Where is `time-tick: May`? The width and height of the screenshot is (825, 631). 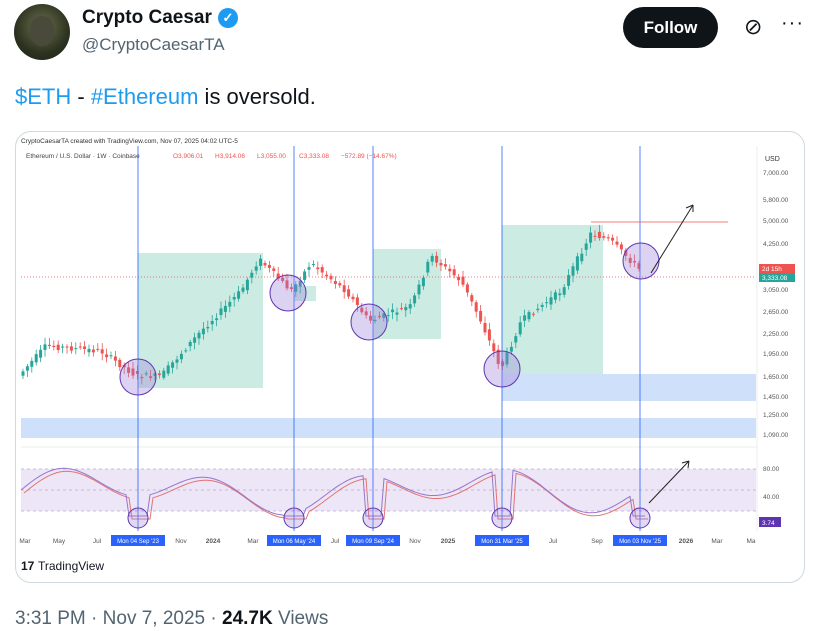
time-tick: May is located at coordinates (59, 541).